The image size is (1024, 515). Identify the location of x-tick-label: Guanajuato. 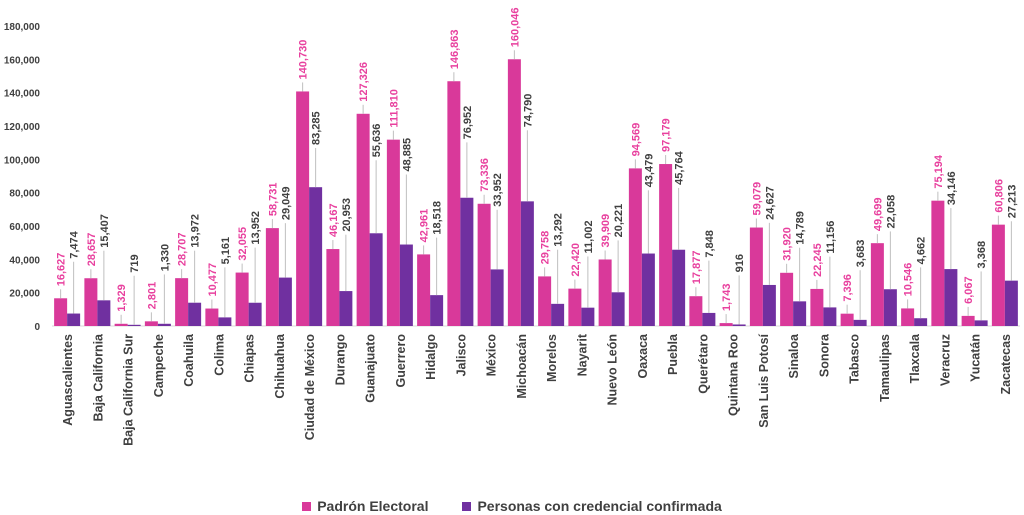
(371, 368).